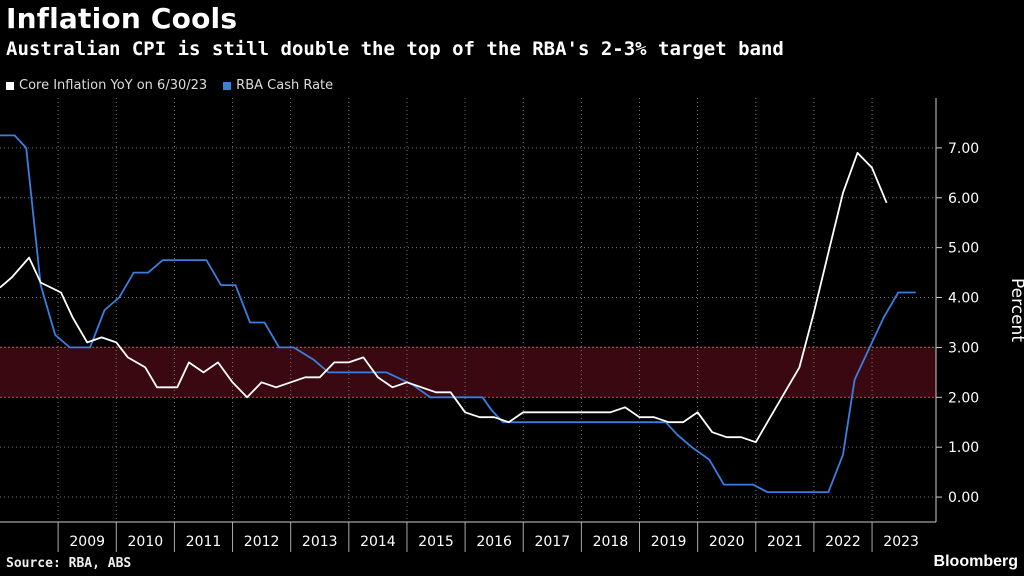 Image resolution: width=1024 pixels, height=576 pixels. Describe the element at coordinates (901, 542) in the screenshot. I see `x-tick-label: 2023` at that location.